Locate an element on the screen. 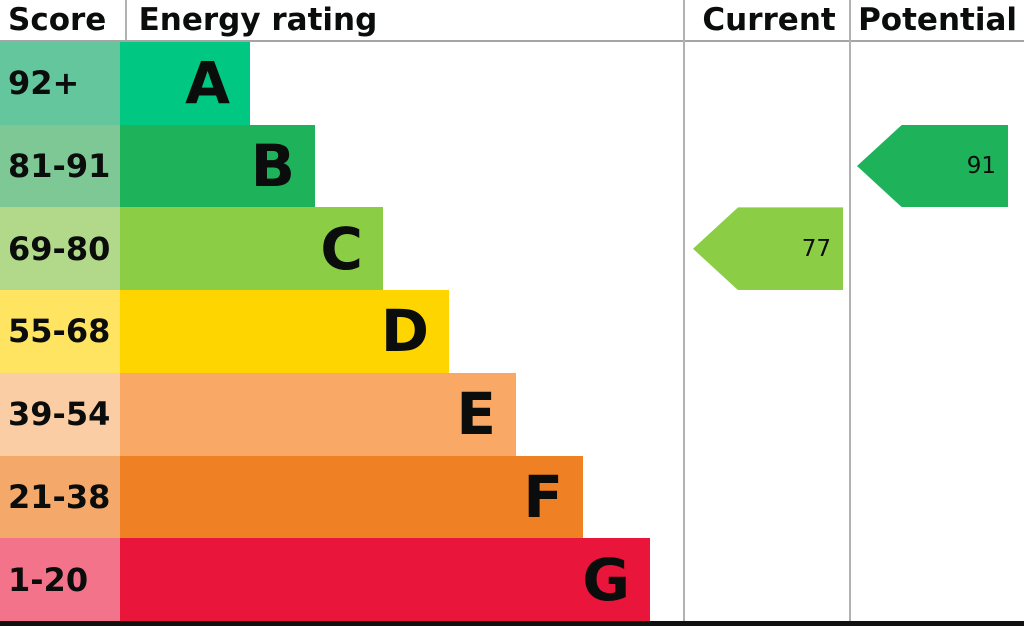 The width and height of the screenshot is (1024, 626). header-energy-rating: Energy rating is located at coordinates (258, 20).